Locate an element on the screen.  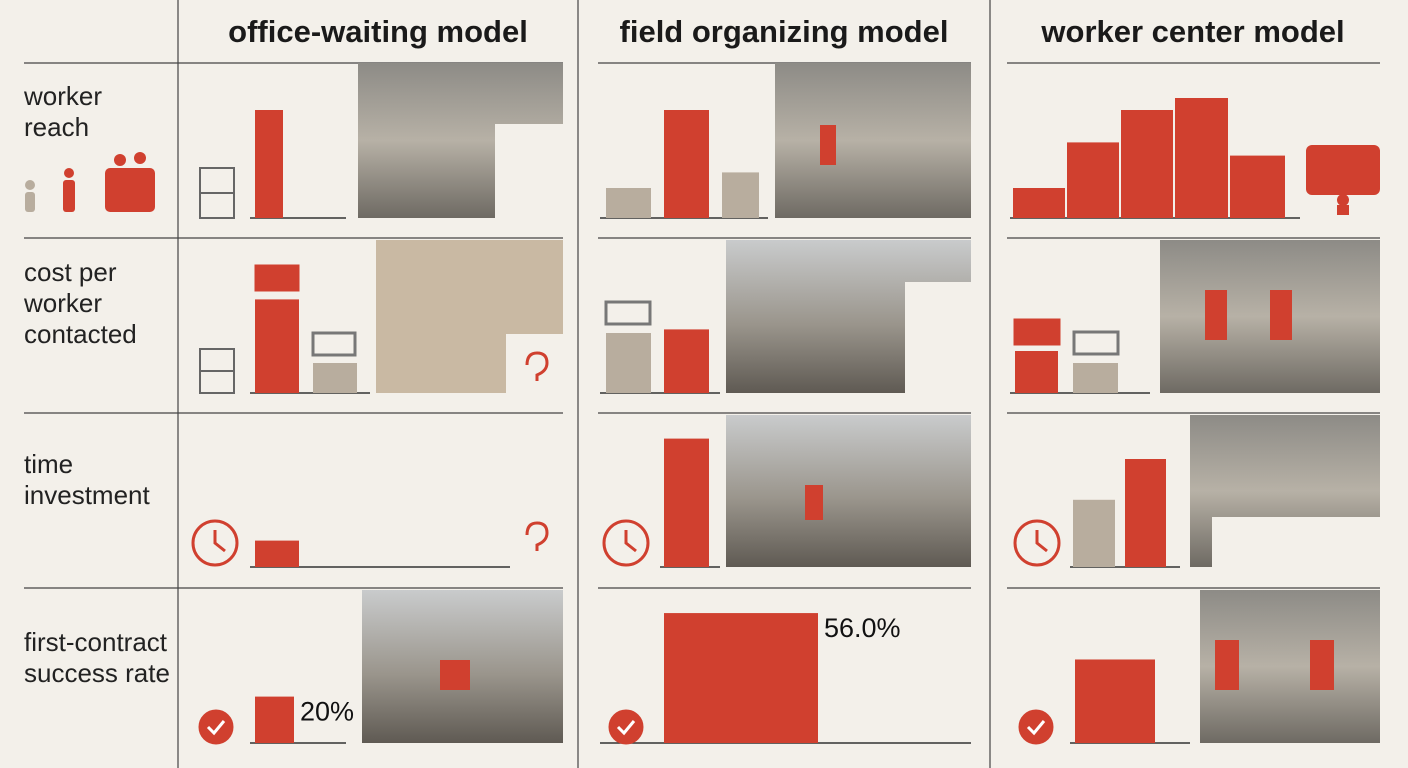
value-label: 56.0% is located at coordinates (862, 628).